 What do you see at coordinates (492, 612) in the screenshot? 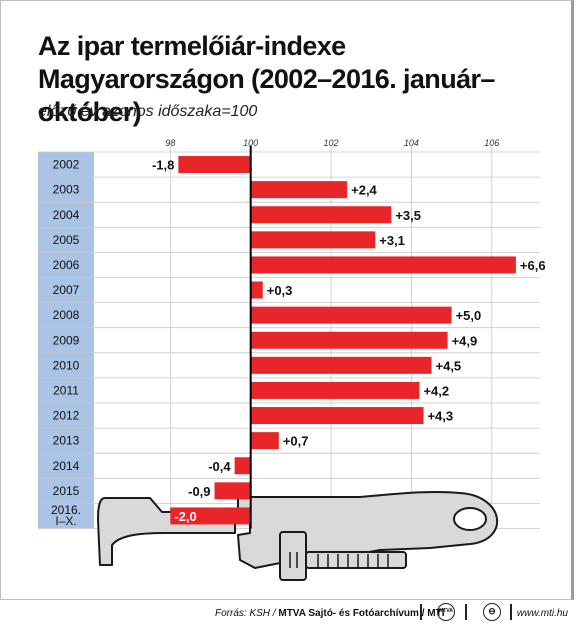
I see `mti-logo-icon: ⊖` at bounding box center [492, 612].